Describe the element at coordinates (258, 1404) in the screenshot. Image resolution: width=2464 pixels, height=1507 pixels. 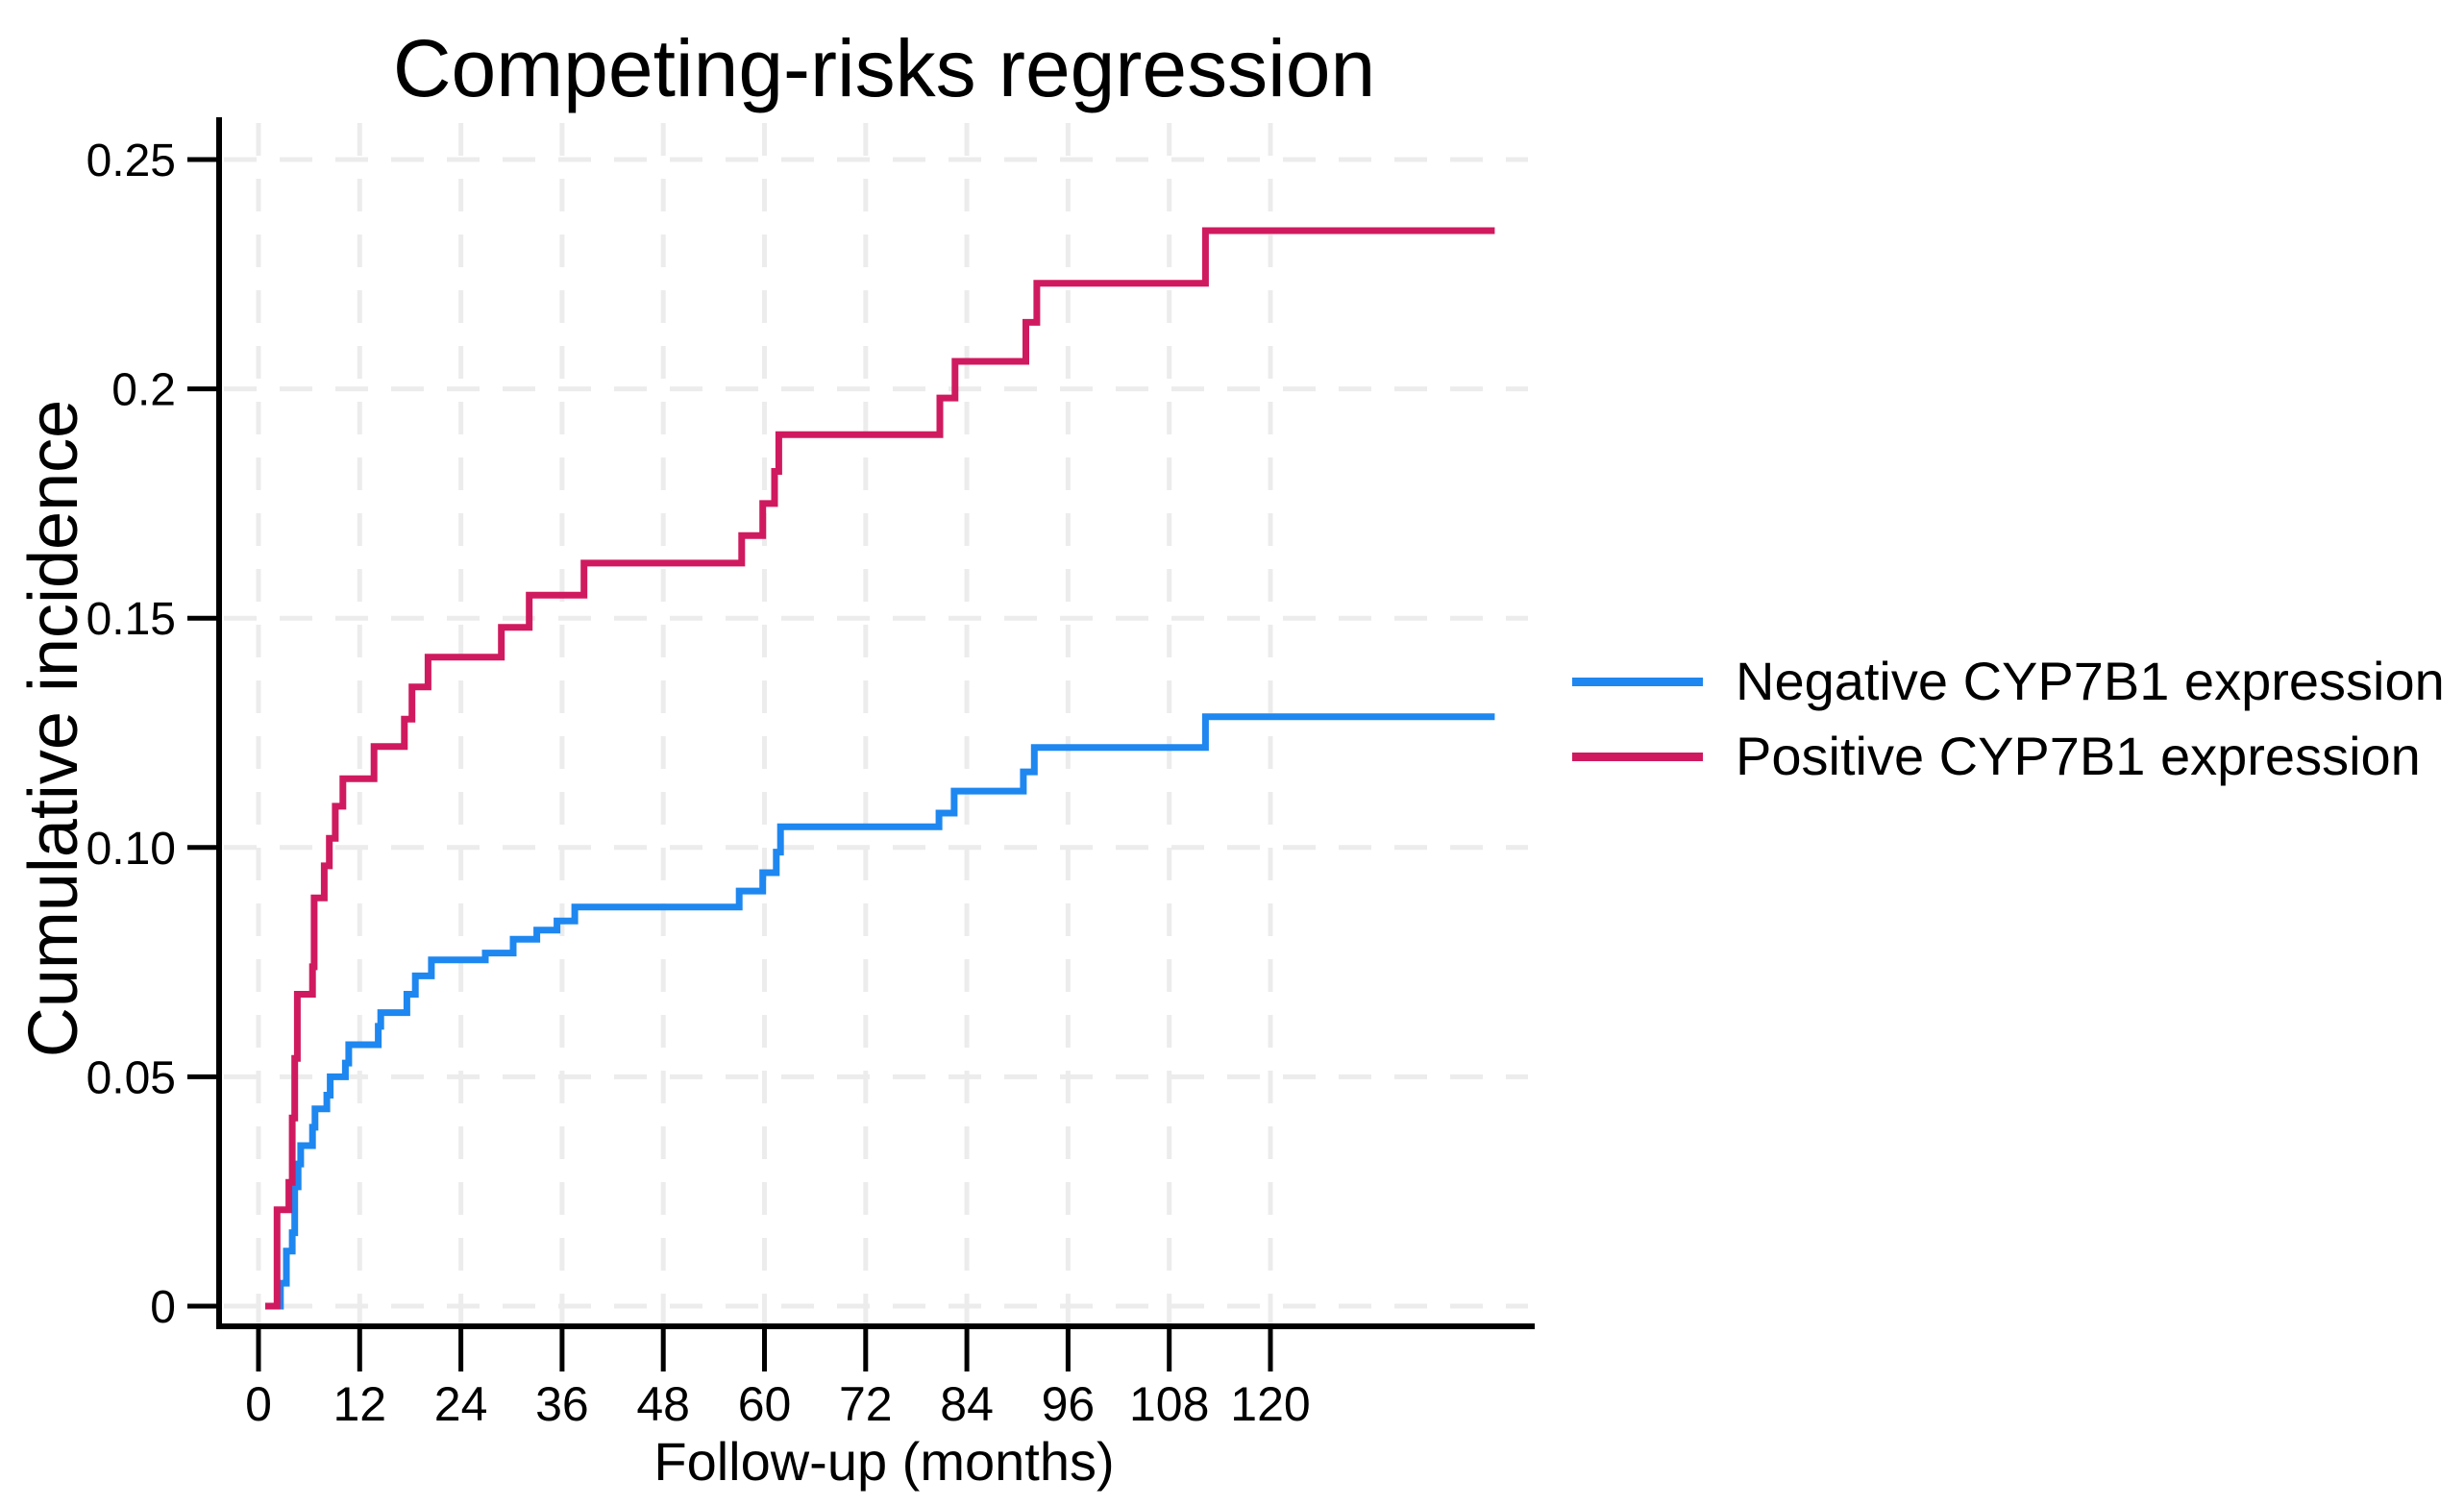
I see `x-tick-label: 0` at that location.